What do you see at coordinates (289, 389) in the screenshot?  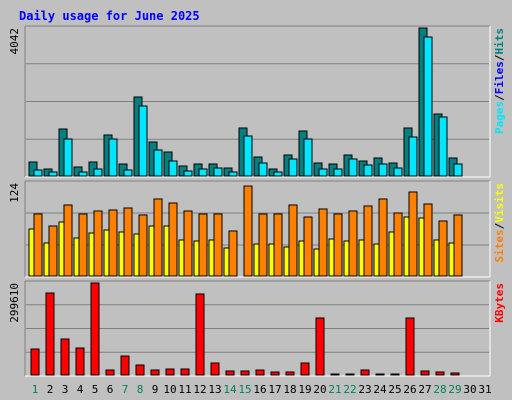 I see `x-tick-label-day-18: 18` at bounding box center [289, 389].